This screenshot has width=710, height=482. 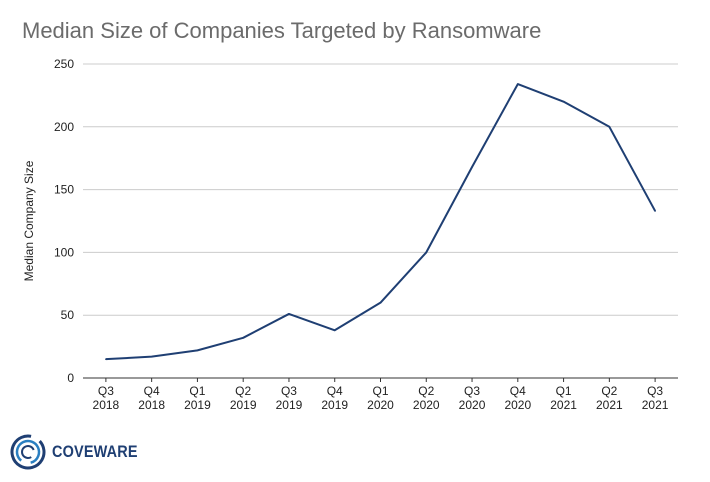 What do you see at coordinates (64, 127) in the screenshot?
I see `y-tick-label: 200` at bounding box center [64, 127].